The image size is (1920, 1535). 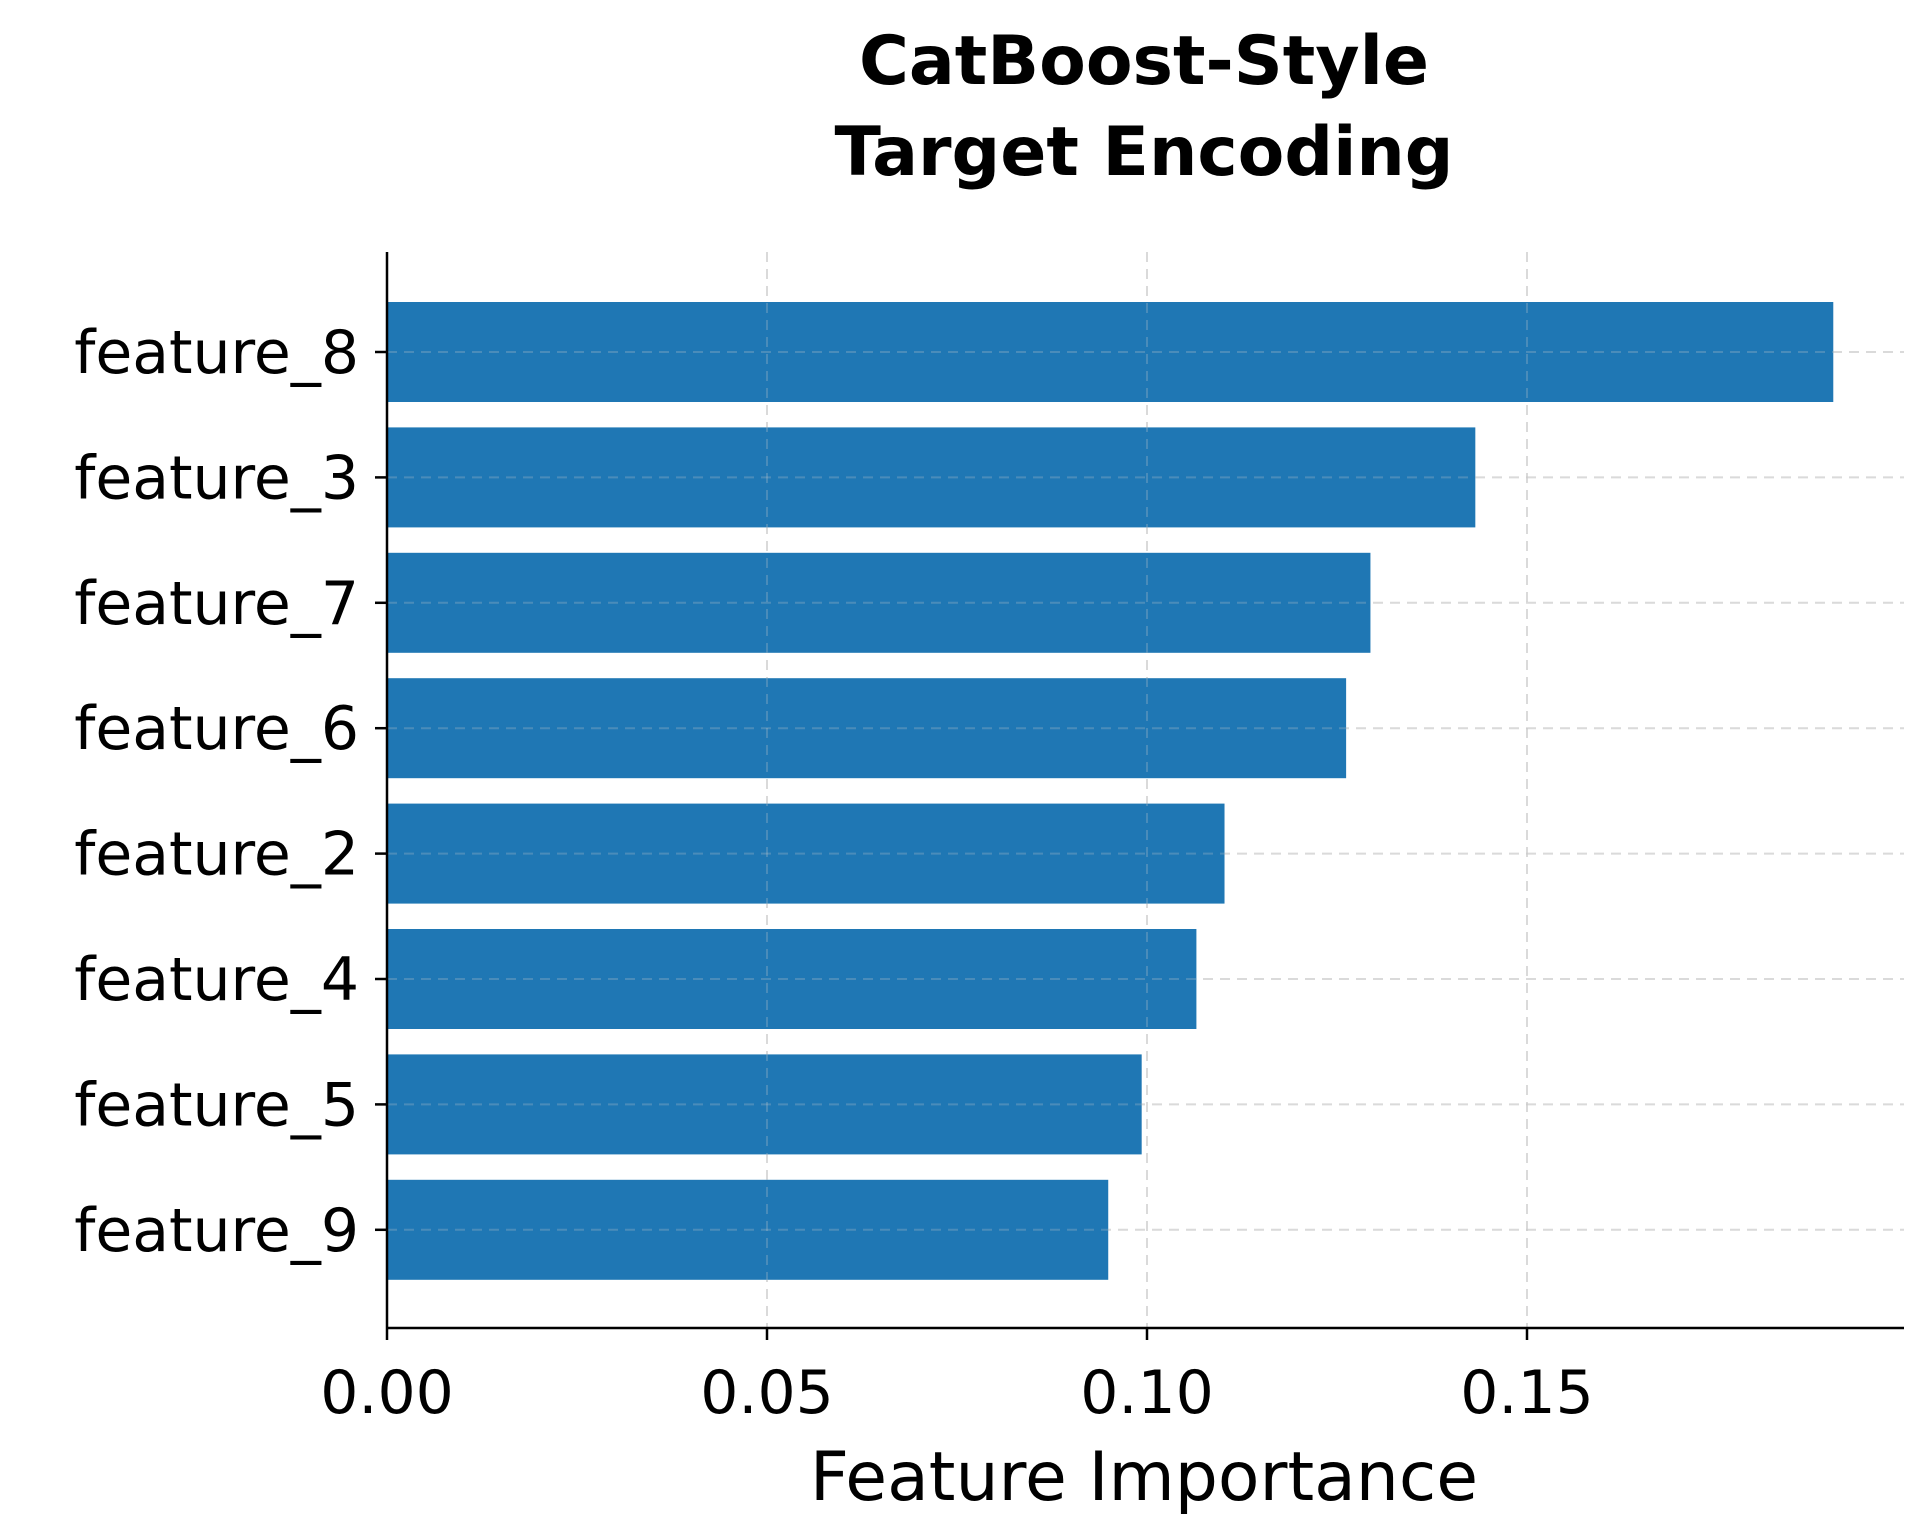 I want to click on y-tick-label-feature_8: feature_8, so click(x=216, y=353).